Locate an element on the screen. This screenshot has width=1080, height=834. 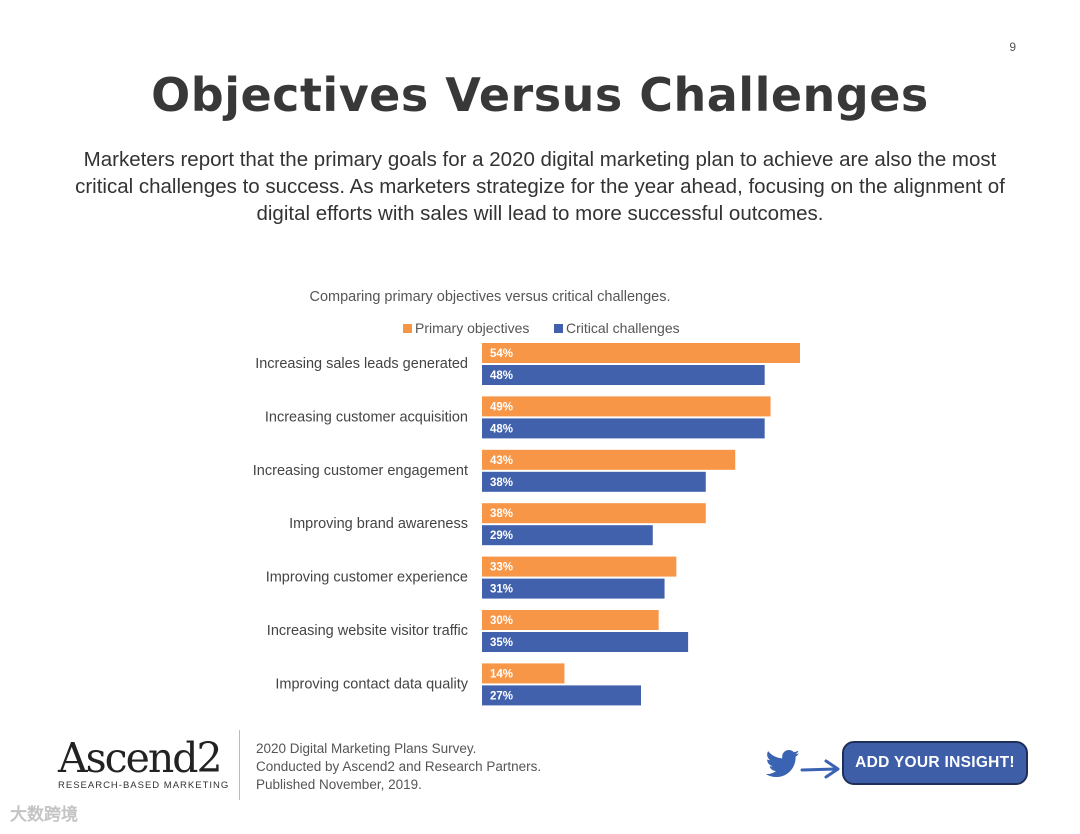
twitter-icon is located at coordinates (783, 764).